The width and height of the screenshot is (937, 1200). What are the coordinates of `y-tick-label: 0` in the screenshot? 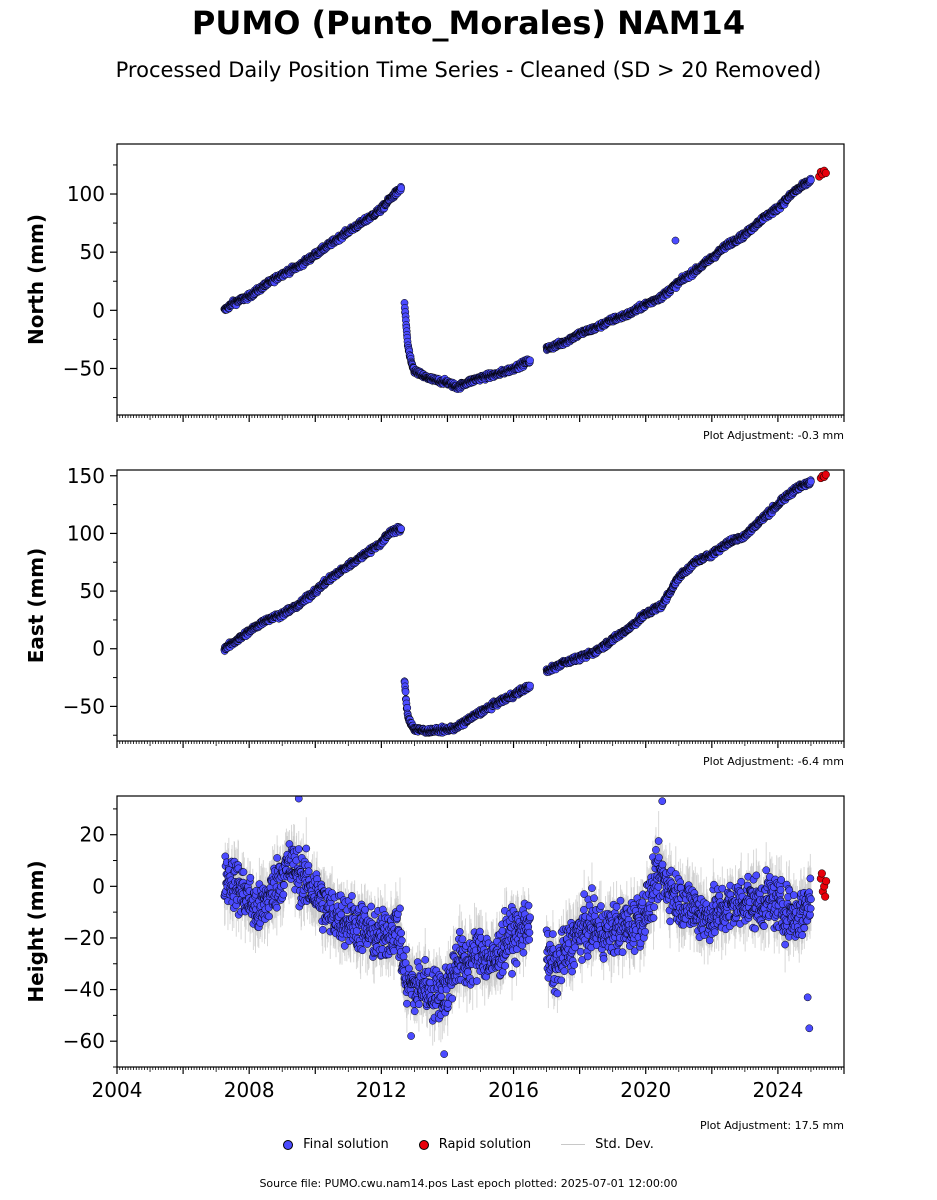 It's located at (98, 310).